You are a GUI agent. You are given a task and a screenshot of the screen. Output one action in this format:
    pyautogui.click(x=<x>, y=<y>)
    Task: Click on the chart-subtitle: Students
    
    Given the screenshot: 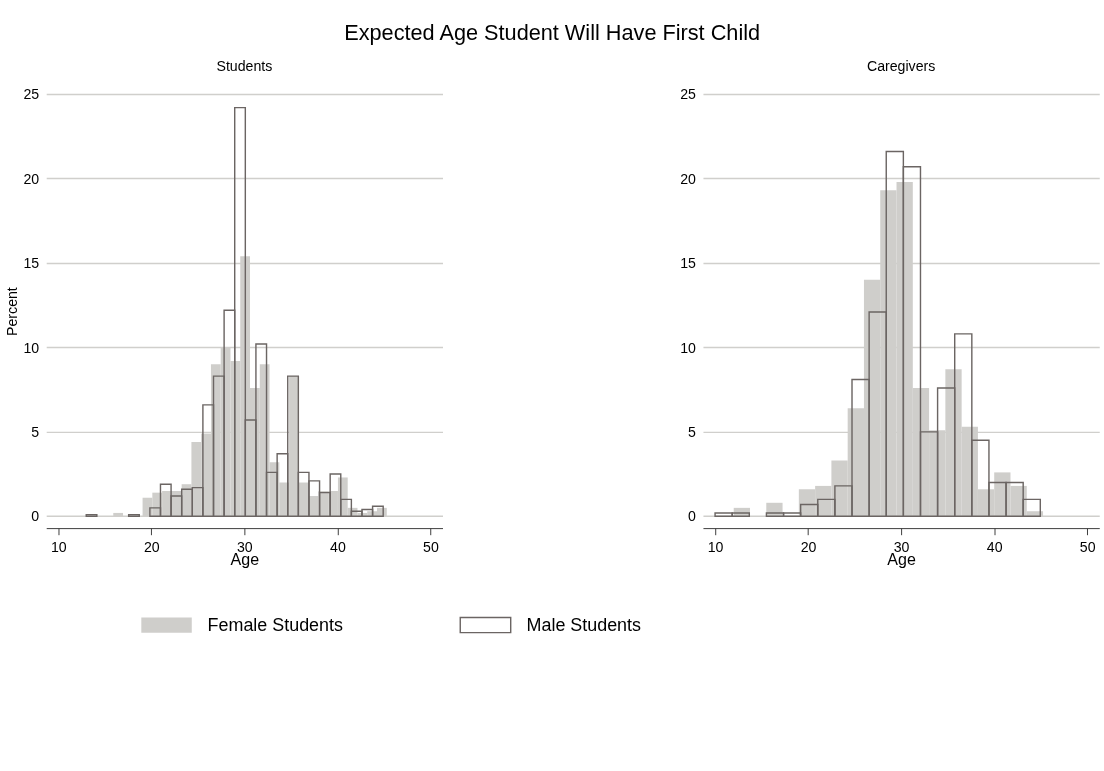 What is the action you would take?
    pyautogui.click(x=244, y=66)
    